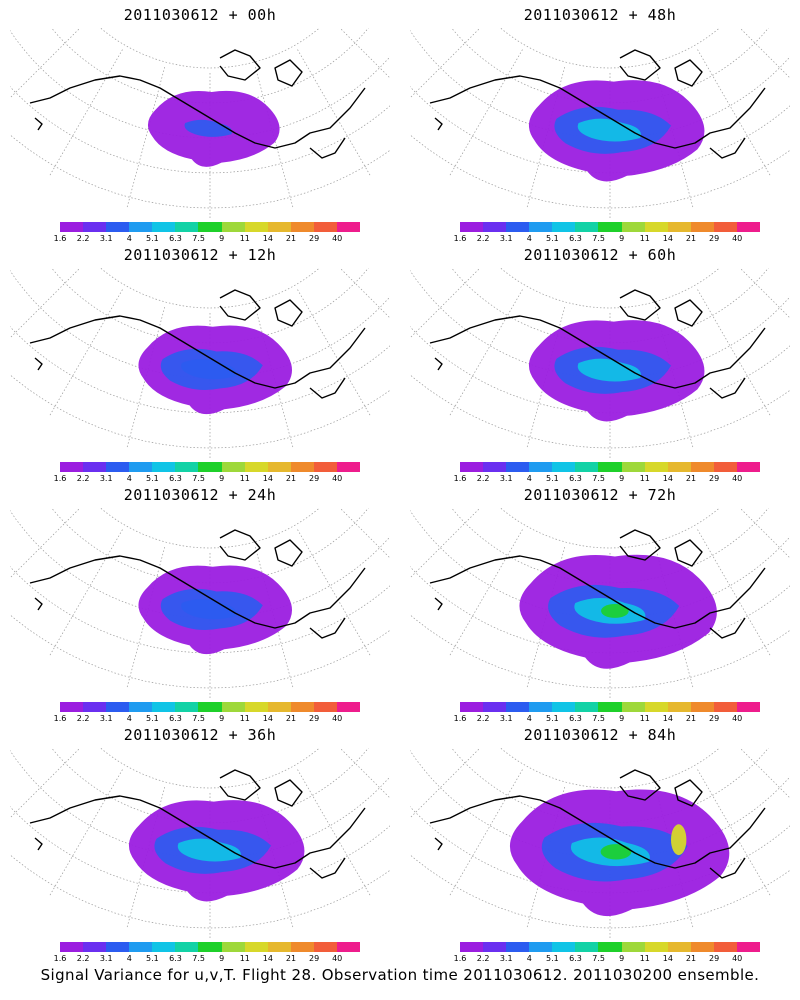 The image size is (800, 1000). Describe the element at coordinates (600, 255) in the screenshot. I see `panel-title: 2011030612 + 60h` at that location.